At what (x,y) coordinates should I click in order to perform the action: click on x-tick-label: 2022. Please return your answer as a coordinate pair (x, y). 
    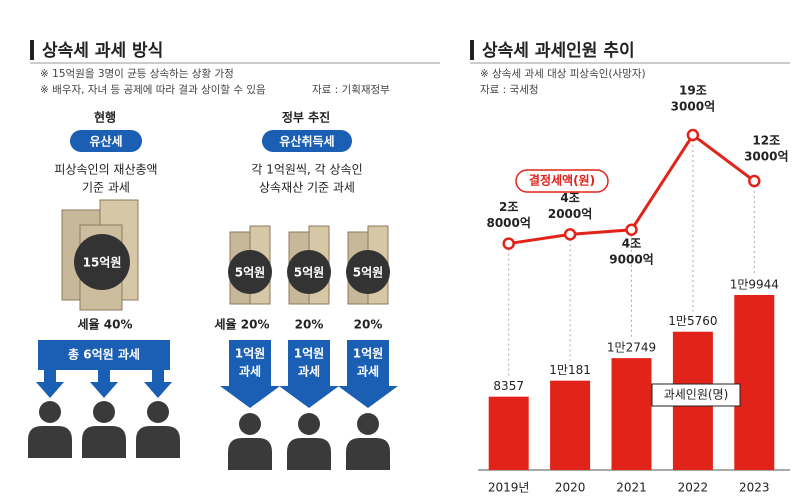
    Looking at the image, I should click on (693, 488).